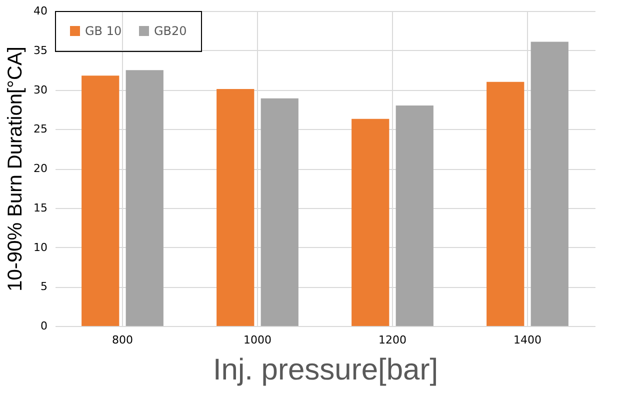 Image resolution: width=626 pixels, height=408 pixels. Describe the element at coordinates (41, 247) in the screenshot. I see `y-tick-label: 10` at that location.